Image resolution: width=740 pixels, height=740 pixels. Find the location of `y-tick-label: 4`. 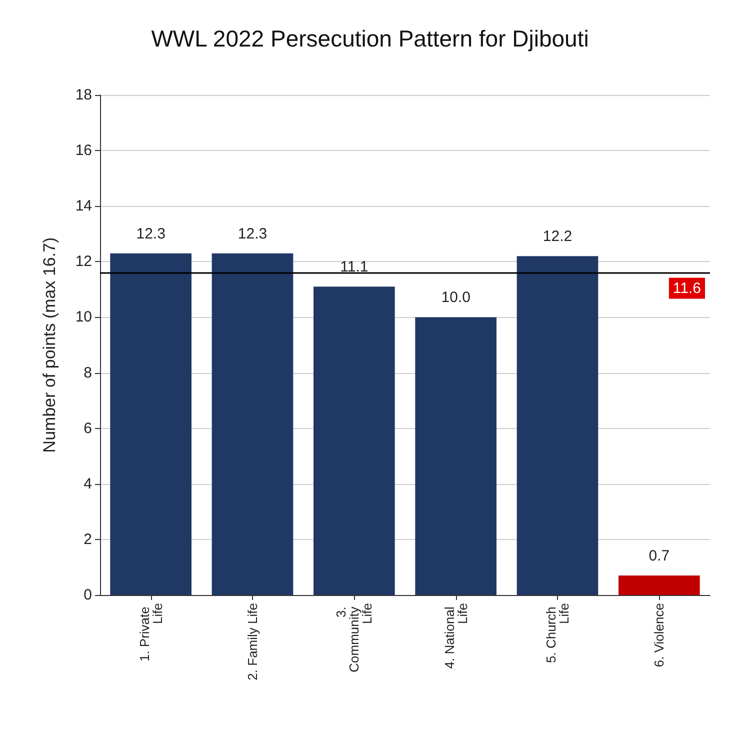

y-tick-label: 4 is located at coordinates (88, 483).